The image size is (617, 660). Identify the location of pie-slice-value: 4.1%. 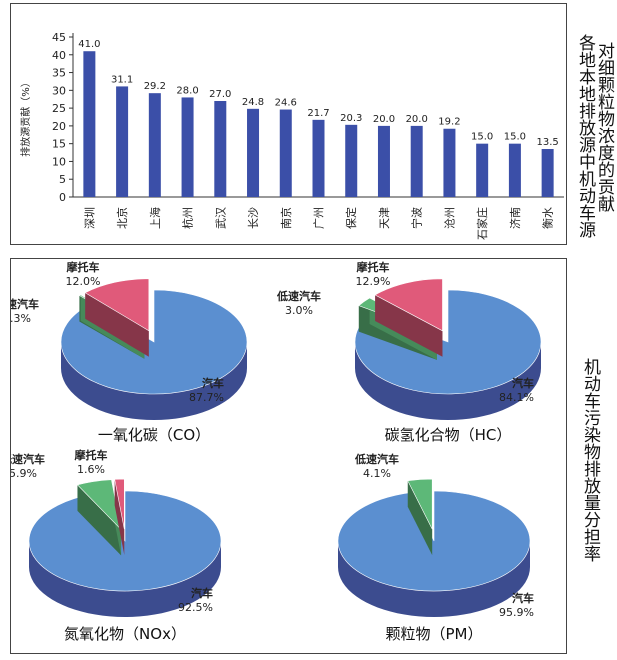
(377, 473).